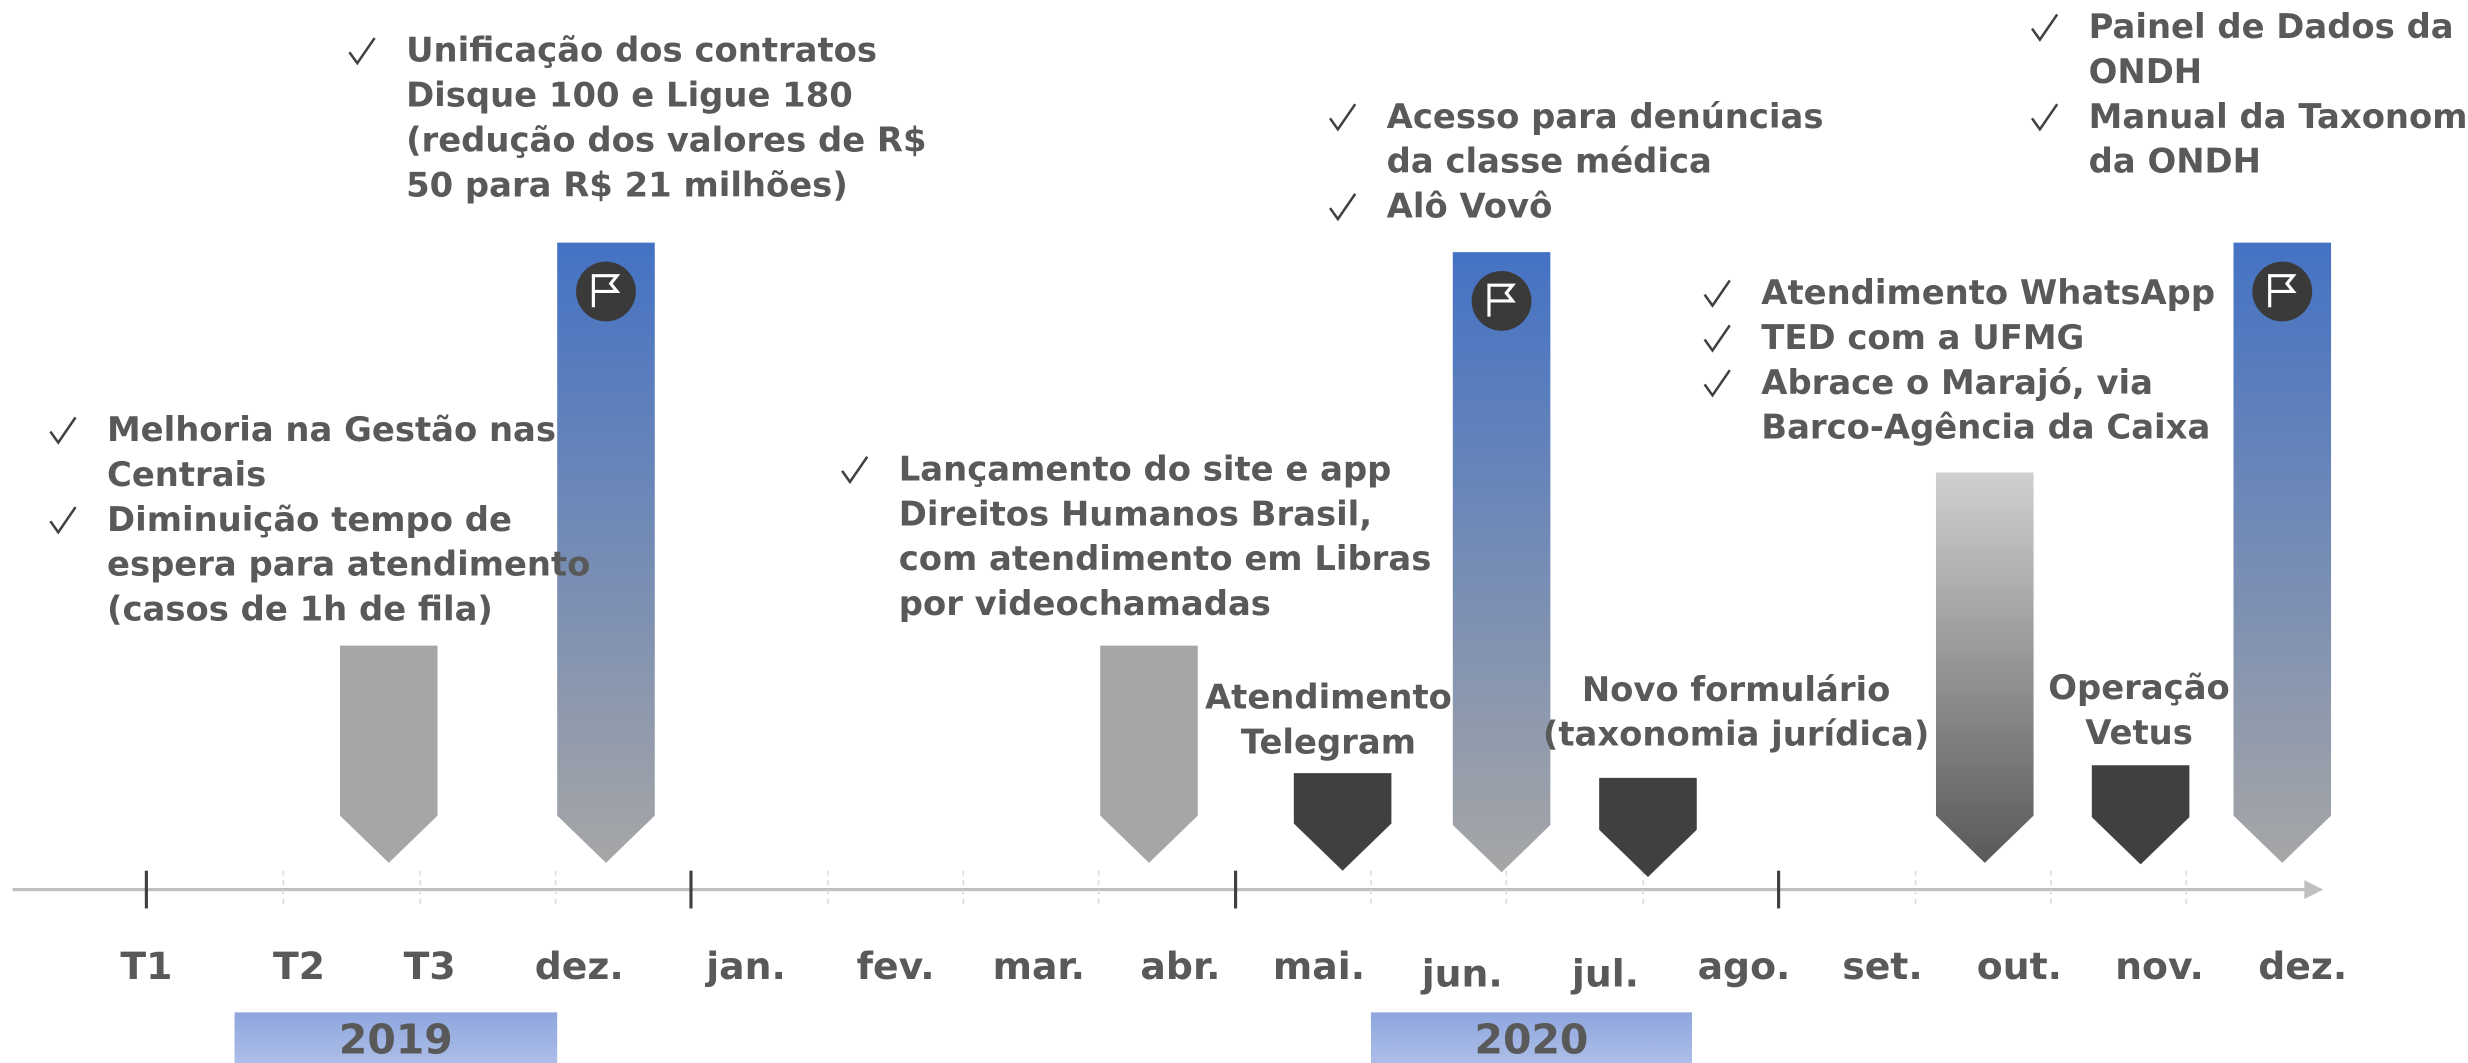 This screenshot has height=1063, width=2468. What do you see at coordinates (1736, 689) in the screenshot?
I see `caption-line: Novo formulário` at bounding box center [1736, 689].